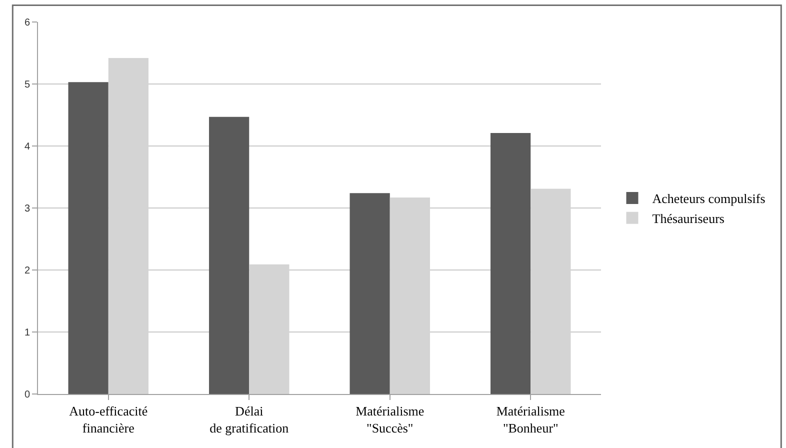 The width and height of the screenshot is (786, 448). Describe the element at coordinates (27, 271) in the screenshot. I see `y-tick-label: 2` at that location.